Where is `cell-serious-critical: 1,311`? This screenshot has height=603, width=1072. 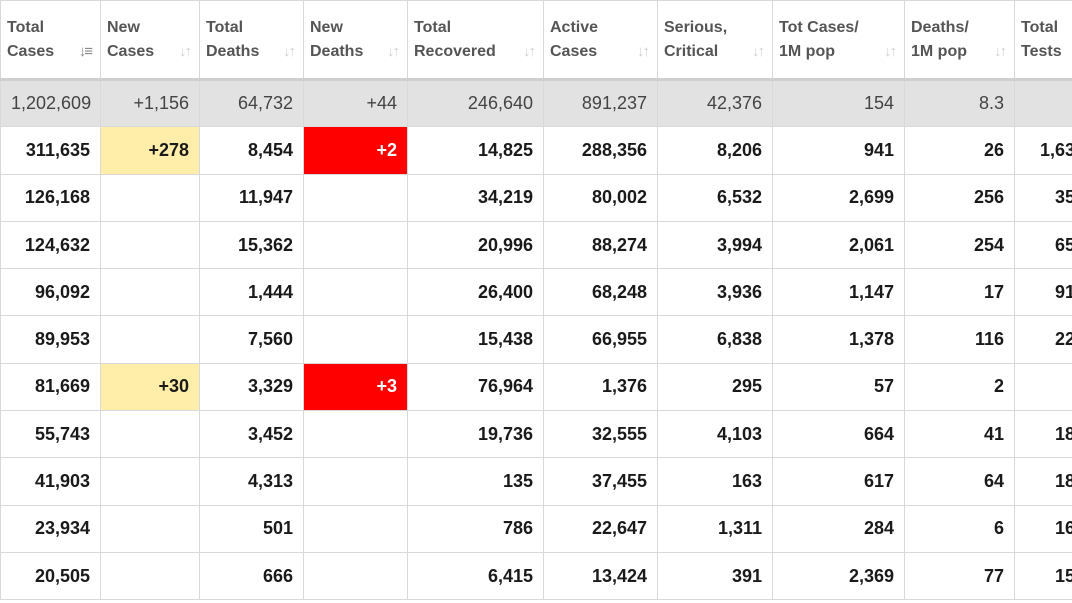 cell-serious-critical: 1,311 is located at coordinates (715, 528).